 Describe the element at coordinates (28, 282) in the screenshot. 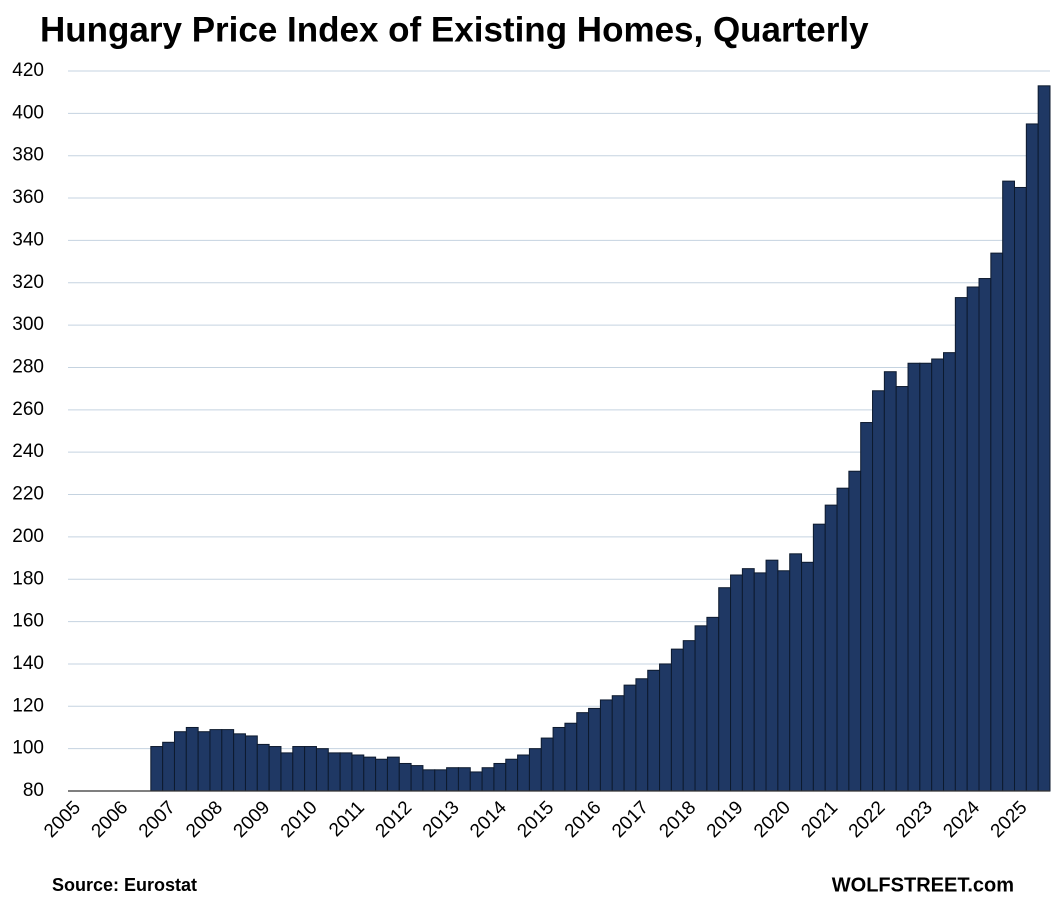

I see `y-tick-label: 320` at that location.